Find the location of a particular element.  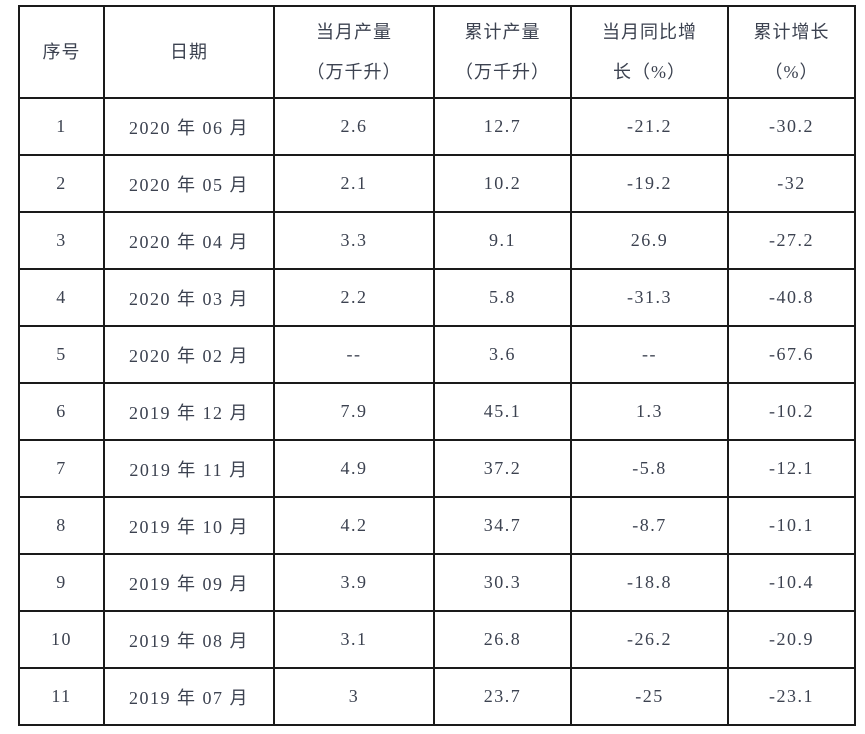

table-row: 5 2020 年 02 月 -- 3.6 -- -67.6 is located at coordinates (437, 354).